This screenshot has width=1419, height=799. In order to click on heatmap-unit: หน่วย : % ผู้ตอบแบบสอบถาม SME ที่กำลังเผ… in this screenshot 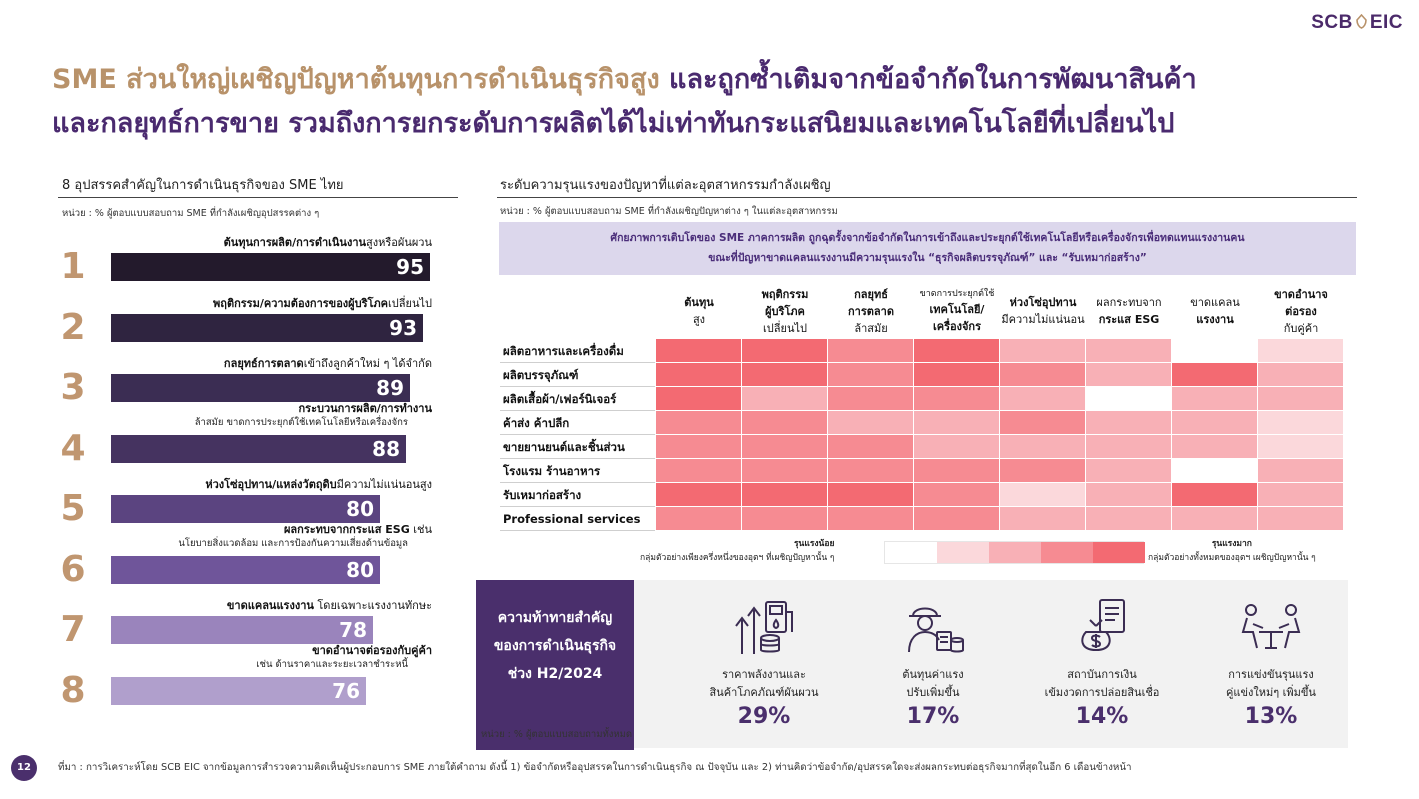, I will do `click(669, 211)`.